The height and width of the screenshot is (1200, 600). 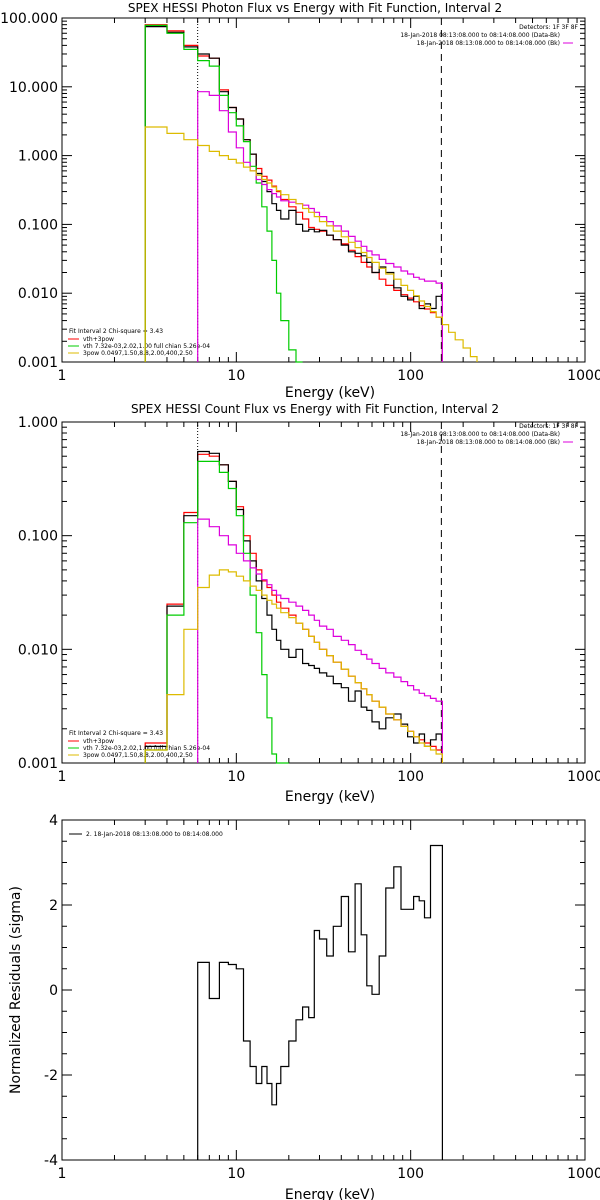 What do you see at coordinates (548, 426) in the screenshot?
I see `panel2-legend-detectors: Detectors: 1F 3F 8F` at bounding box center [548, 426].